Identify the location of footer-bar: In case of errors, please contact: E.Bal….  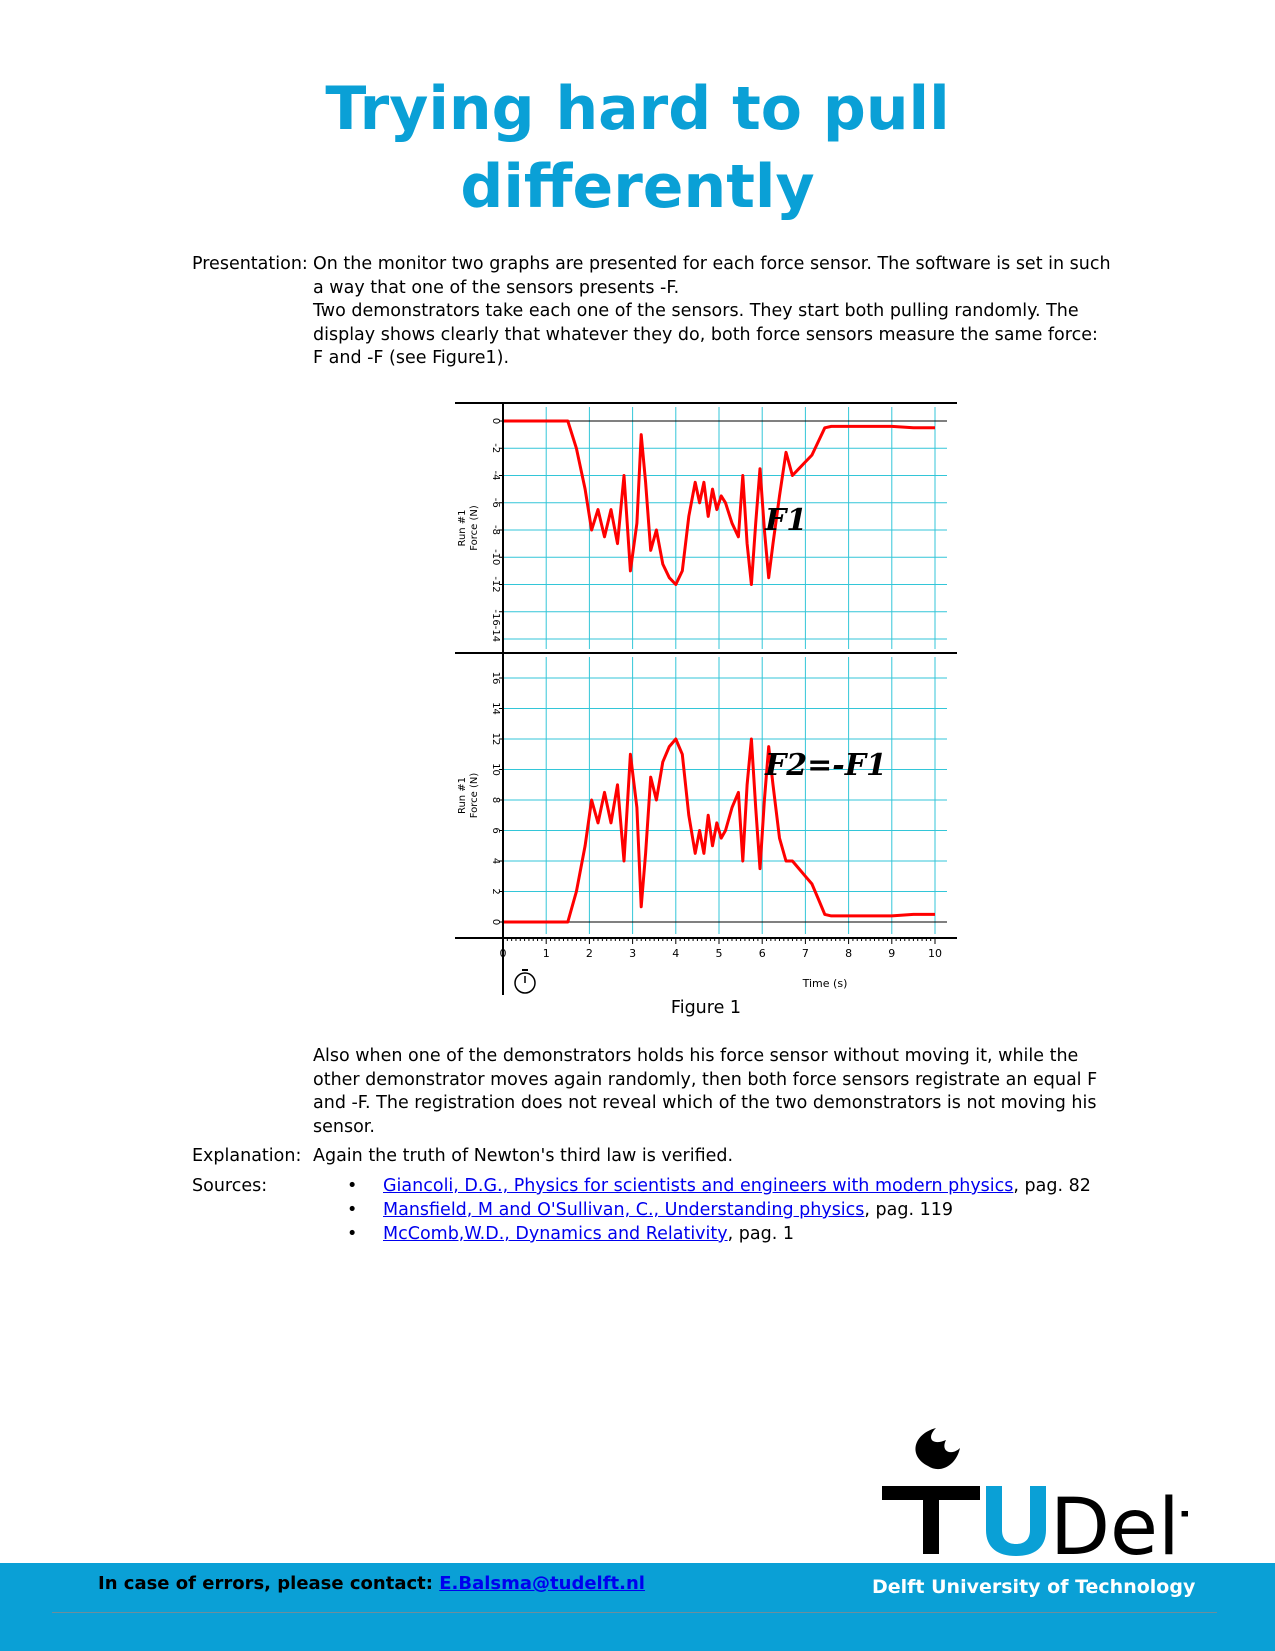
(637, 1607).